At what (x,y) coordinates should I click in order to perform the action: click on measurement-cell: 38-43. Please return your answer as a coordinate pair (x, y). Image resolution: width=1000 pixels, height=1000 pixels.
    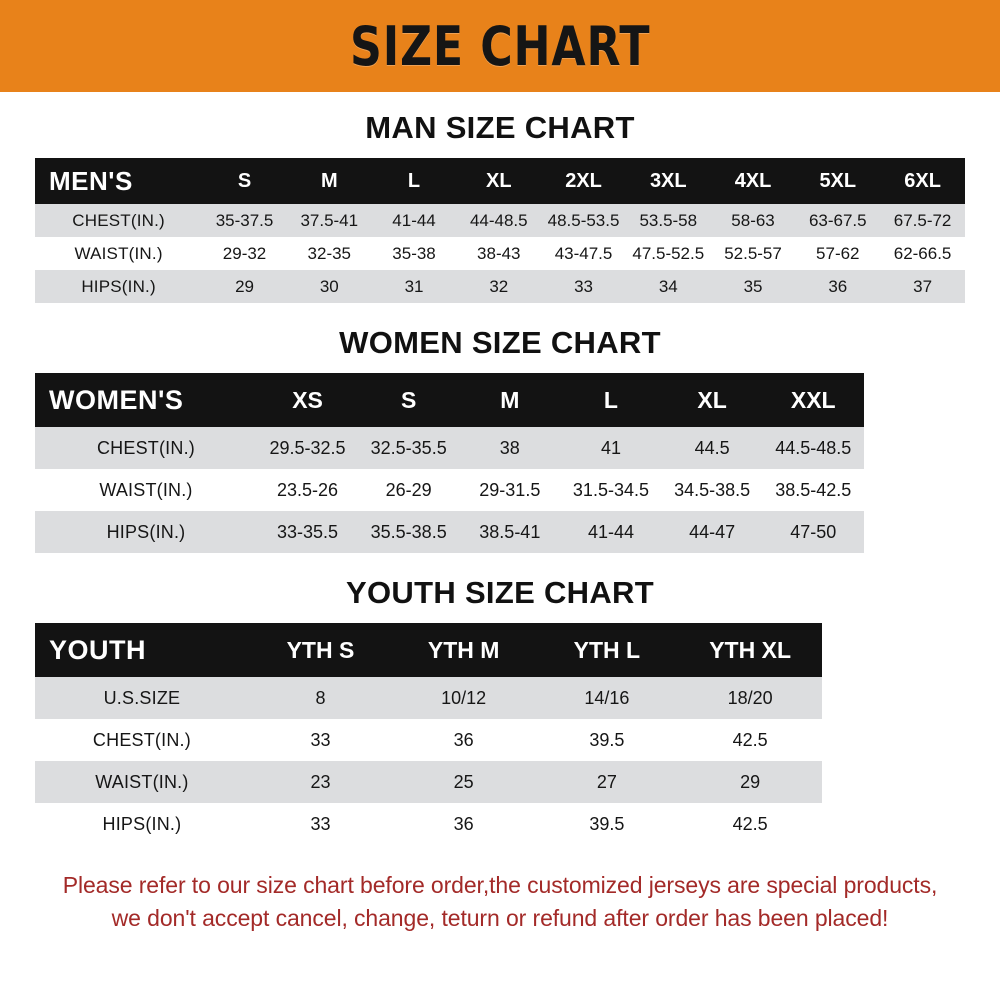
    Looking at the image, I should click on (499, 253).